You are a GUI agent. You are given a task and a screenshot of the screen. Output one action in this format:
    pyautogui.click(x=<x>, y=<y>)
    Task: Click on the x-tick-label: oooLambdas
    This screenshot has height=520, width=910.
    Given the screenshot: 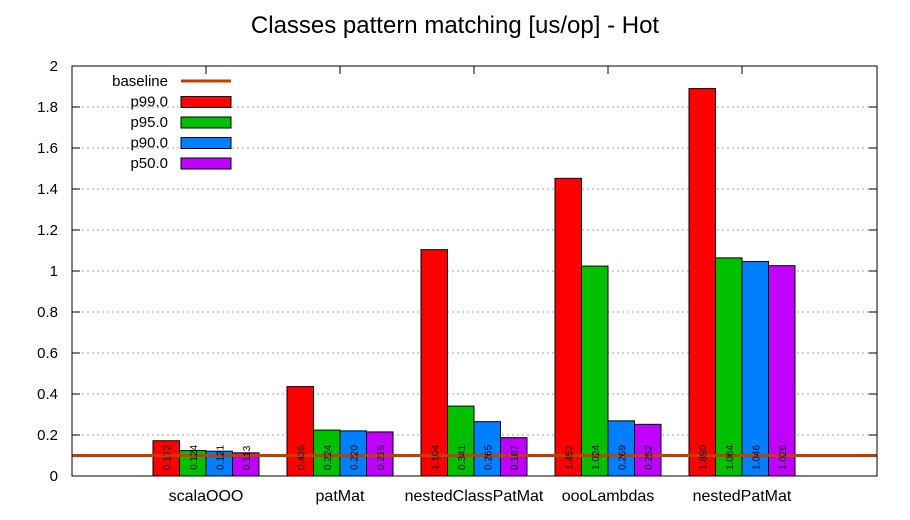 What is the action you would take?
    pyautogui.click(x=608, y=496)
    